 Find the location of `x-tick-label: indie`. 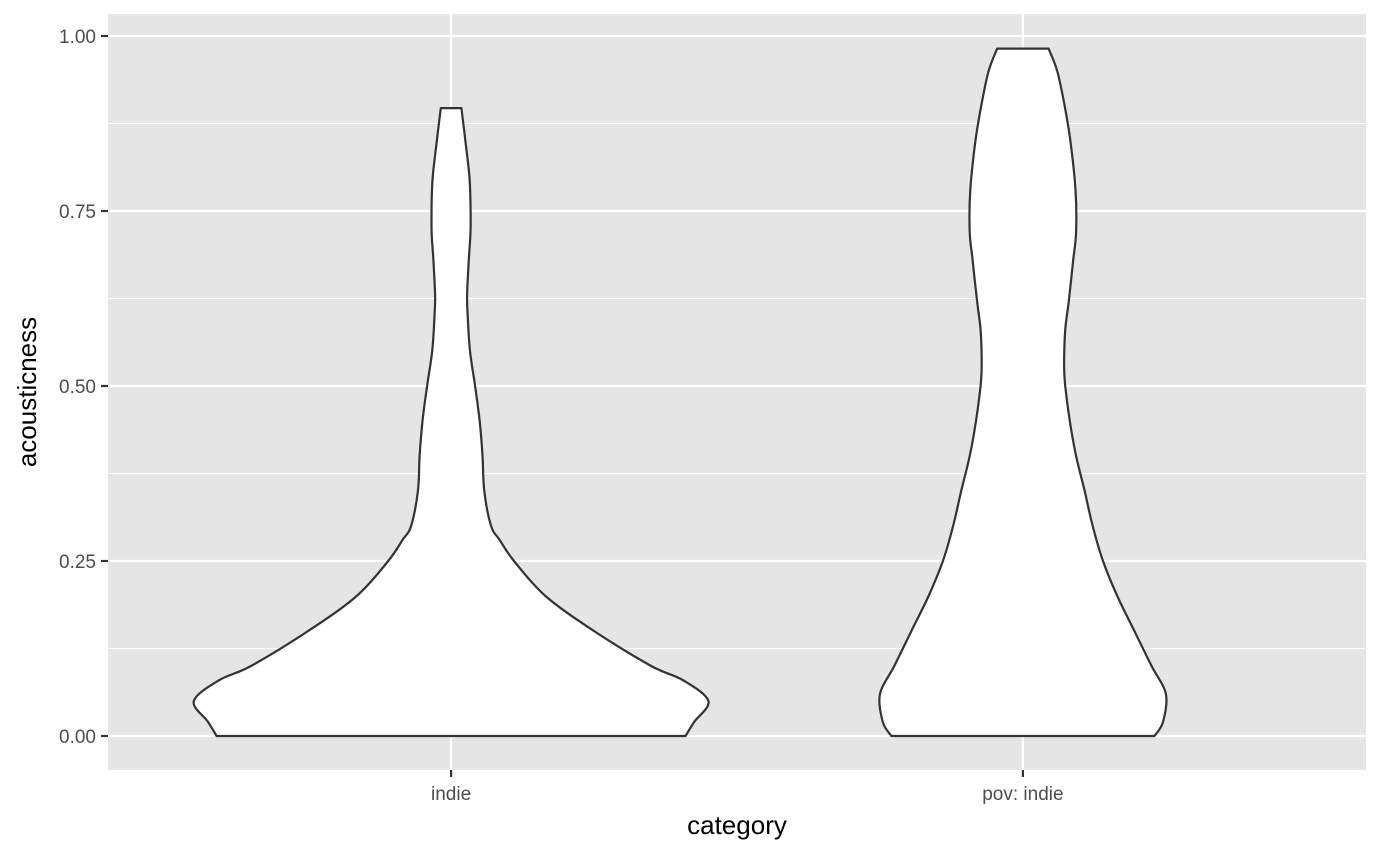

x-tick-label: indie is located at coordinates (451, 794).